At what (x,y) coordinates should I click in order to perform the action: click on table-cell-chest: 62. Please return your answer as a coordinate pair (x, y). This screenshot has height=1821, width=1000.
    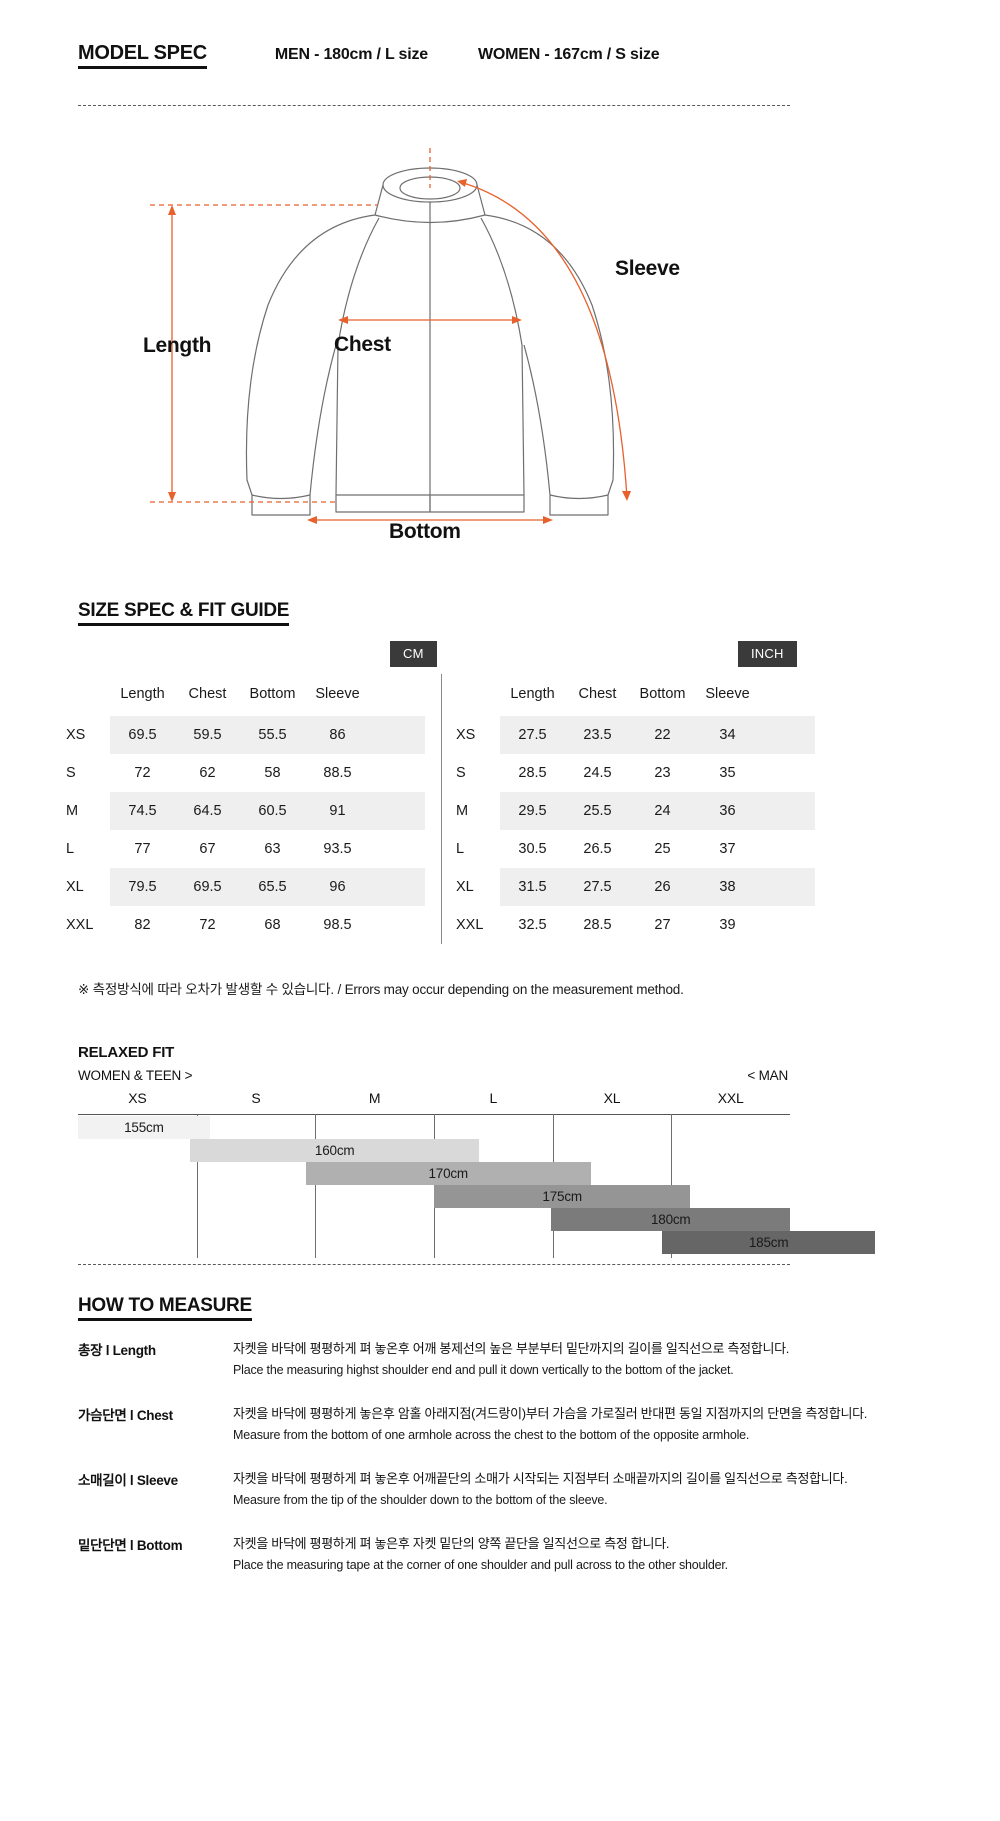
    Looking at the image, I should click on (207, 773).